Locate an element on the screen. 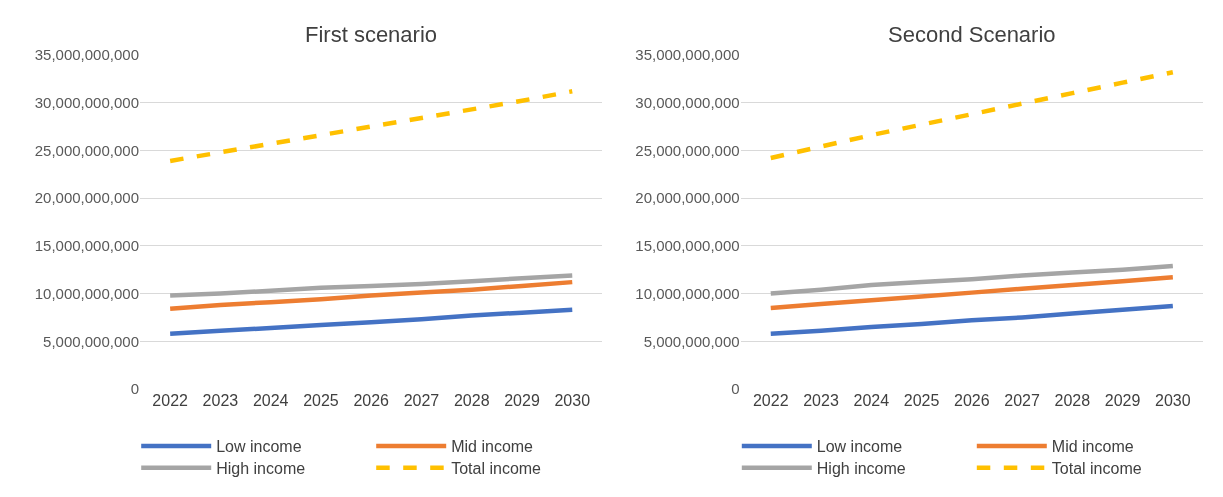  chart-title: First scenario is located at coordinates (371, 34).